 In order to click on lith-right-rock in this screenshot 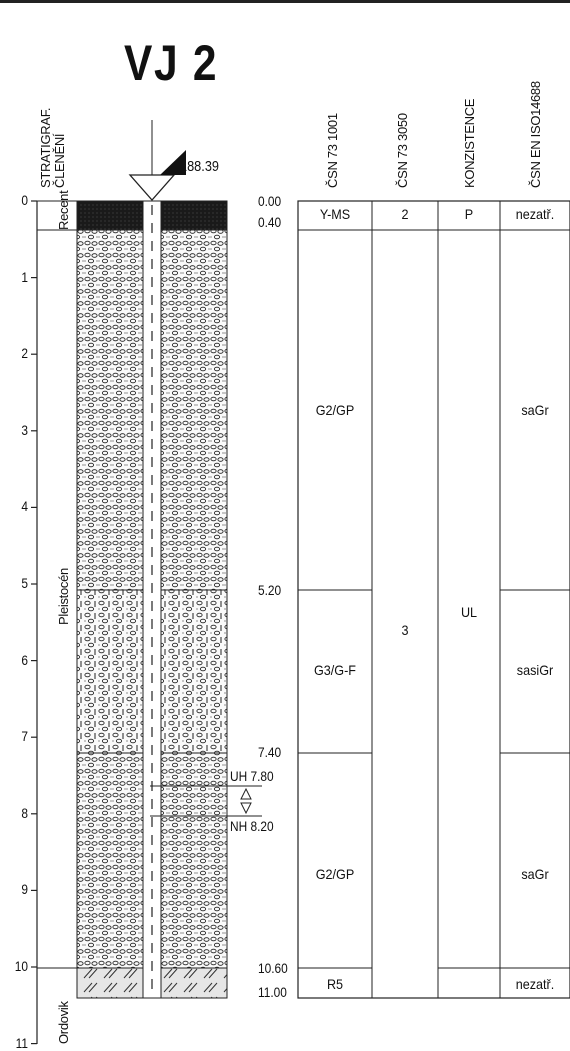, I will do `click(194, 983)`.